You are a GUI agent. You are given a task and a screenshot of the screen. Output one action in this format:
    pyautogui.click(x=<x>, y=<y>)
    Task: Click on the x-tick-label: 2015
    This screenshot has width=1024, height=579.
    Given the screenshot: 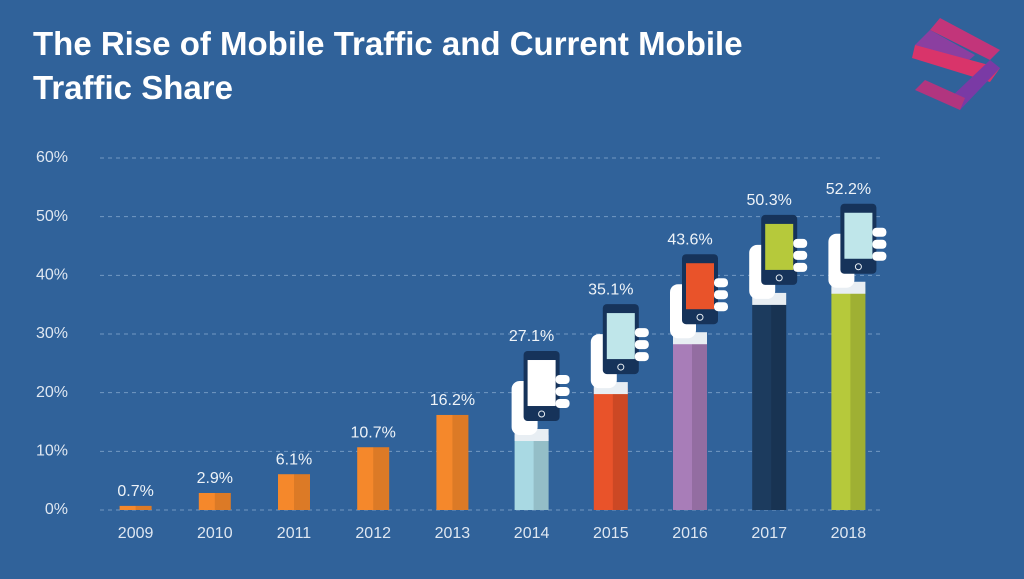 What is the action you would take?
    pyautogui.click(x=611, y=533)
    